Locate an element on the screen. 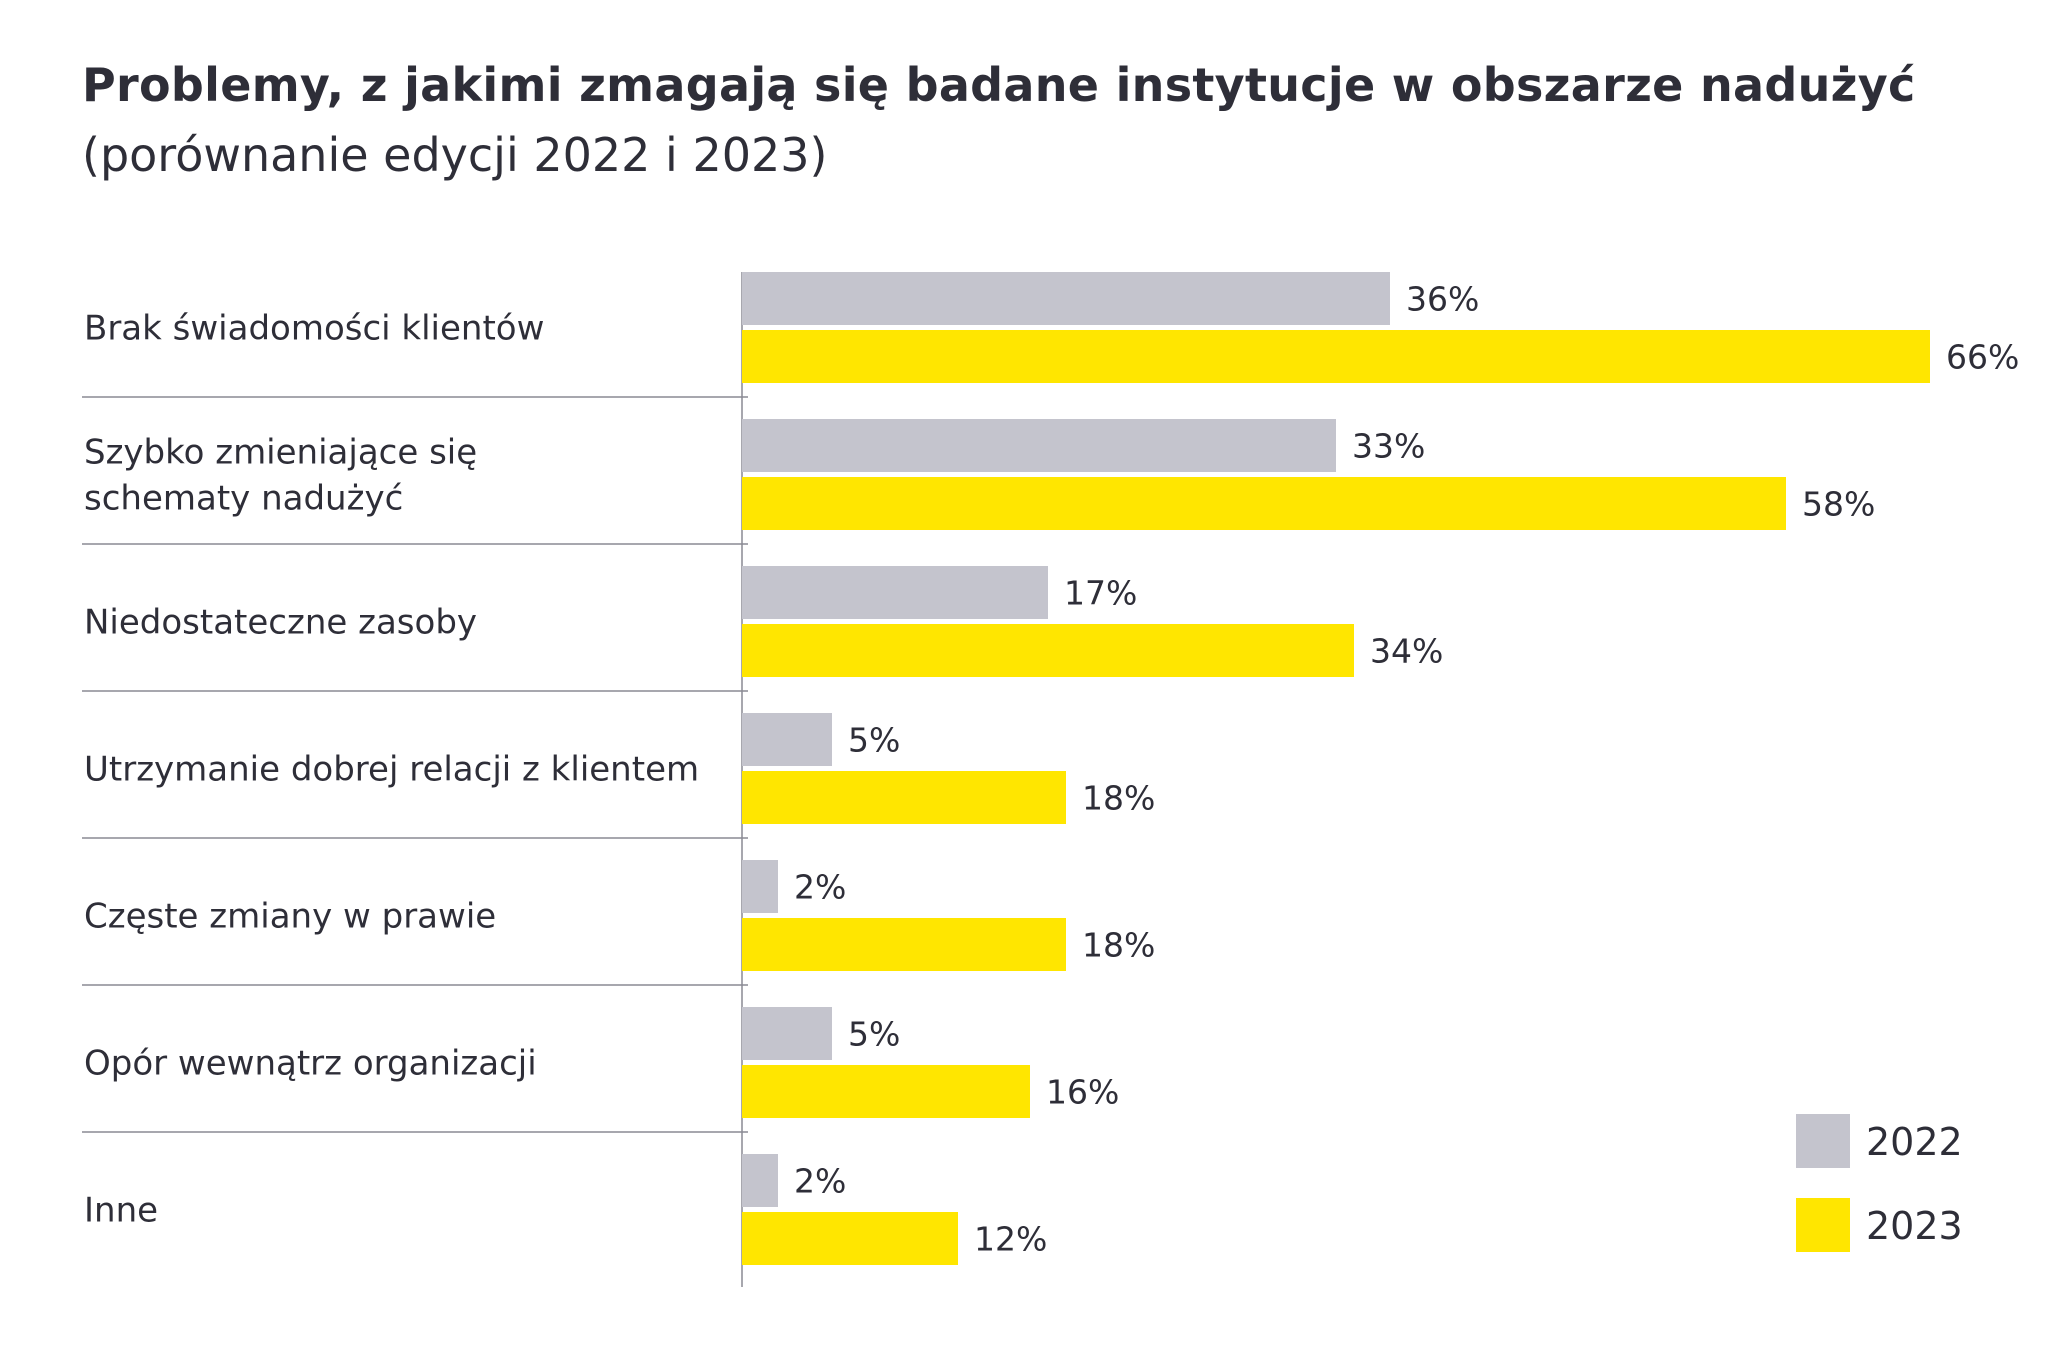 The width and height of the screenshot is (2048, 1365). legend-swatch-2023 is located at coordinates (1823, 1225).